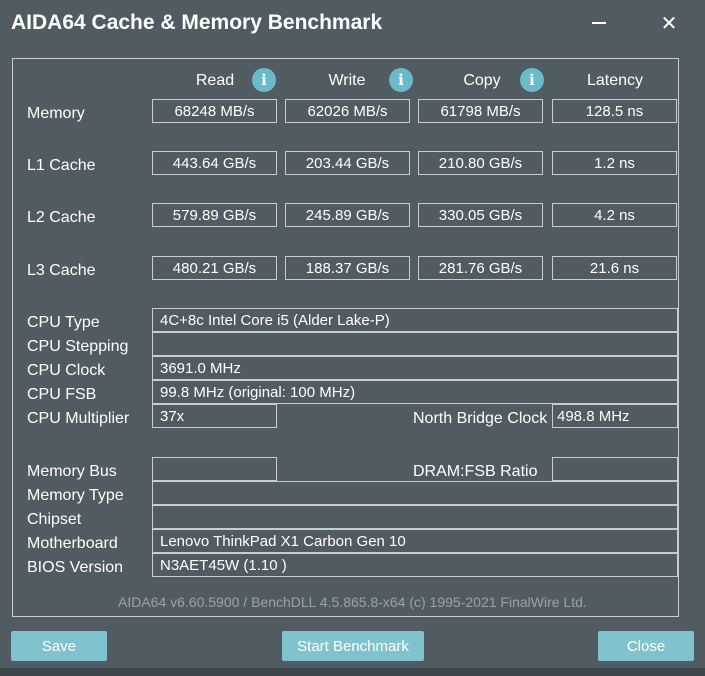  What do you see at coordinates (614, 111) in the screenshot?
I see `memory-latency-value: 128.5 ns` at bounding box center [614, 111].